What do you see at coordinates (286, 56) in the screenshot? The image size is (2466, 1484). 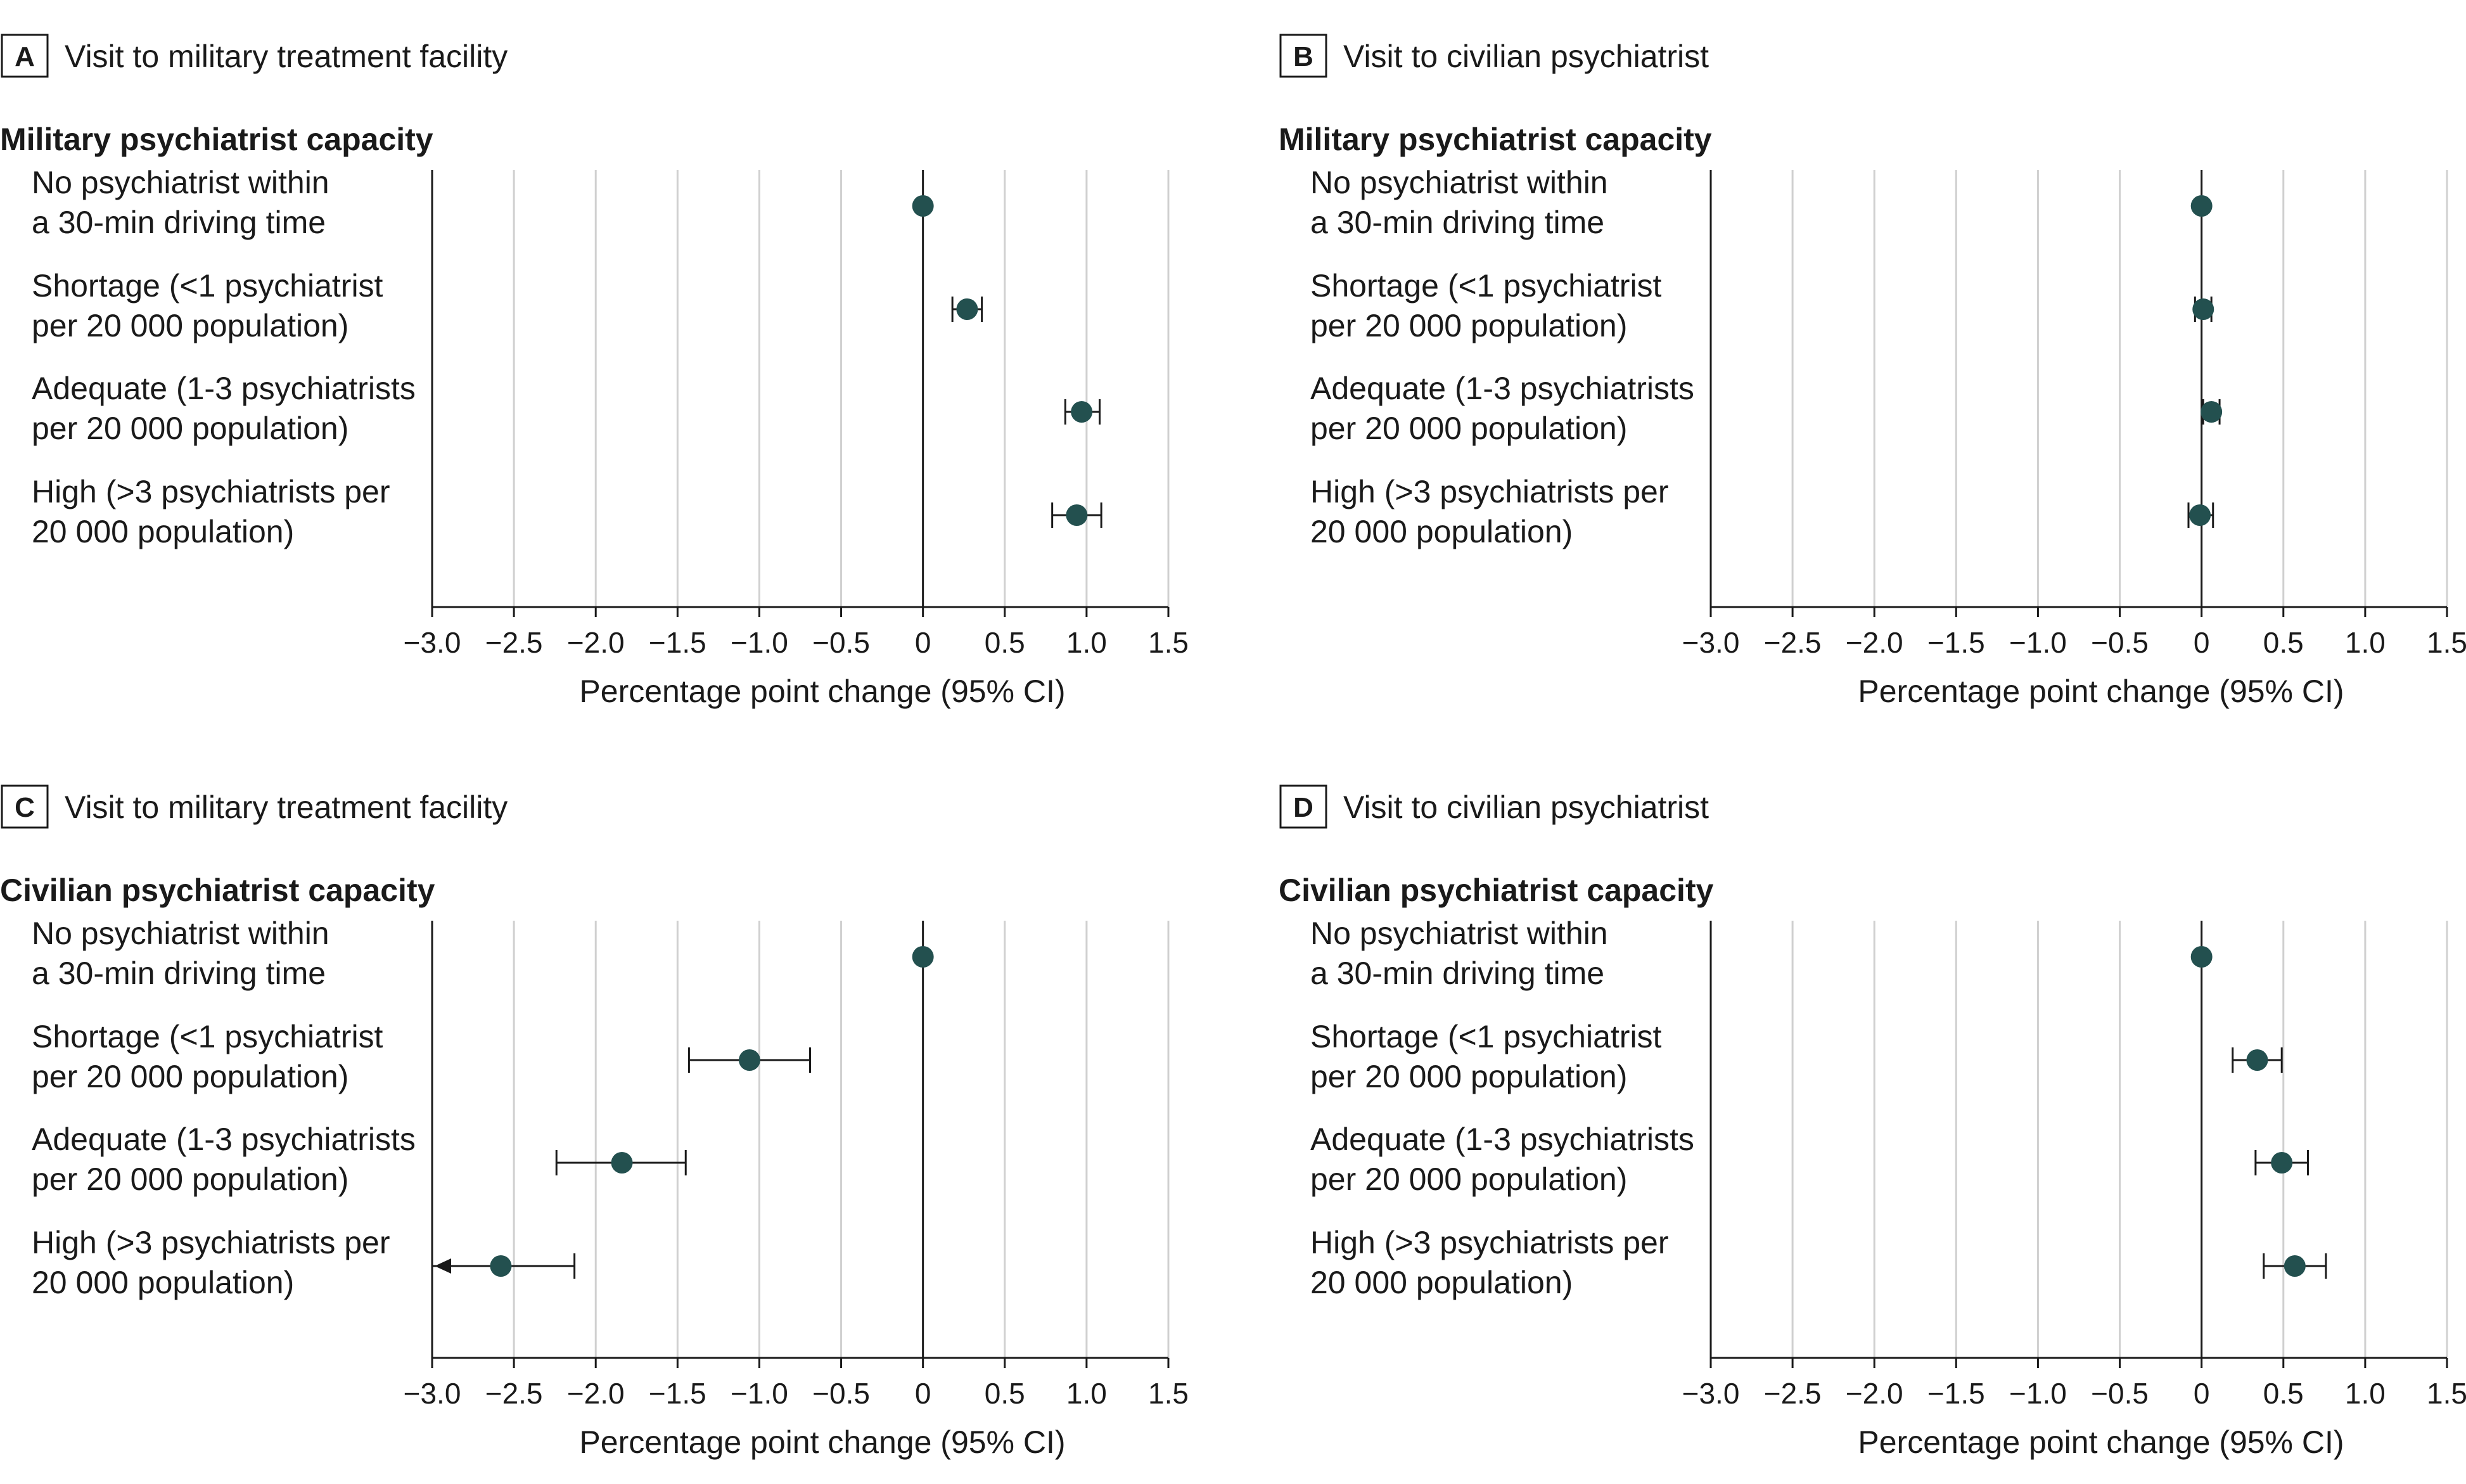 I see `panel-title: Visit to military treatment facility` at bounding box center [286, 56].